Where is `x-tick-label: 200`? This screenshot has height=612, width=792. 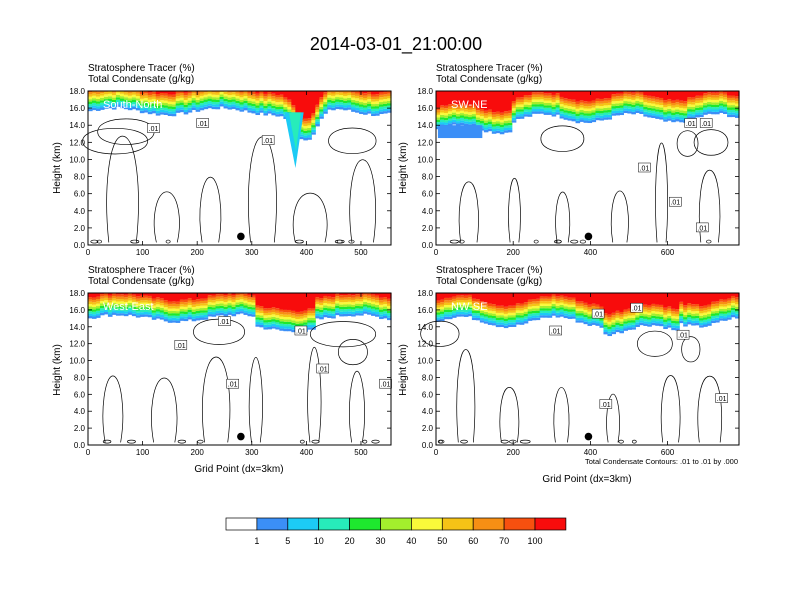 x-tick-label: 200 is located at coordinates (198, 252).